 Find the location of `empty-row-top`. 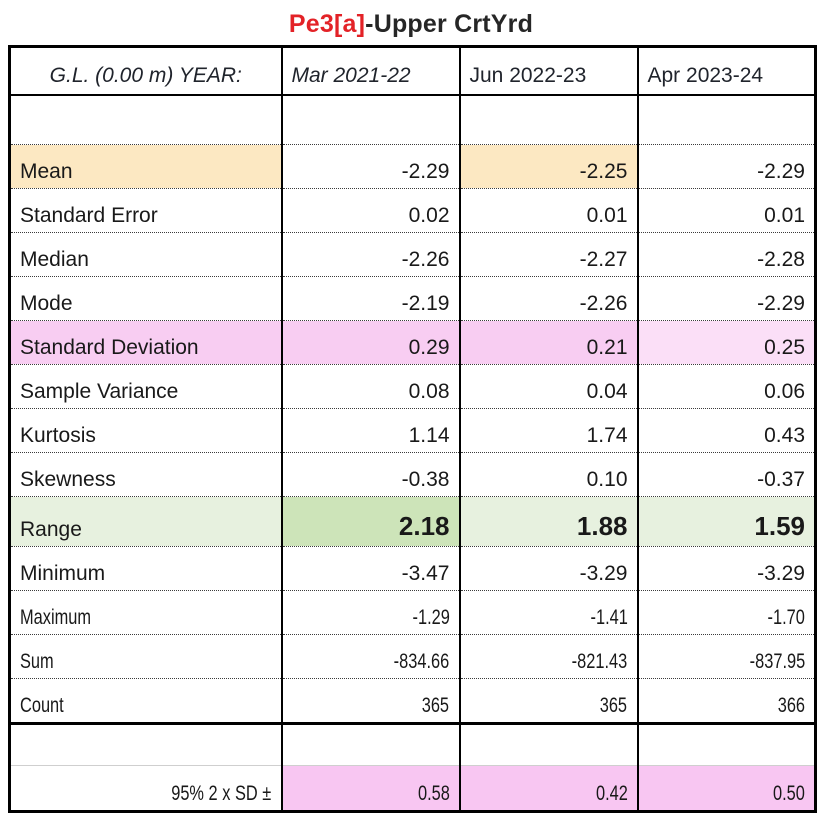

empty-row-top is located at coordinates (413, 120).